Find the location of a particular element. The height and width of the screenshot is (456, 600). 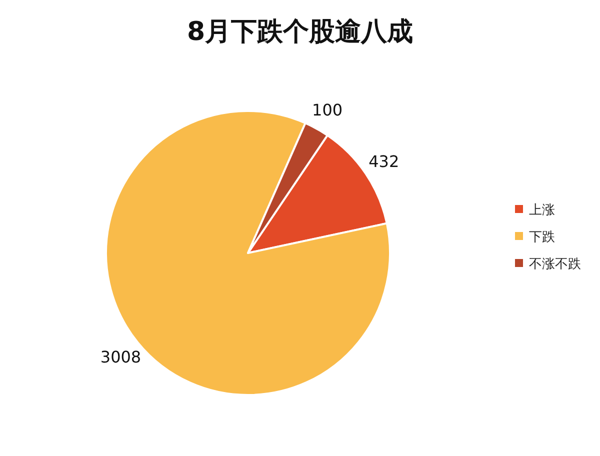

legend-label: 下跌 is located at coordinates (542, 237).